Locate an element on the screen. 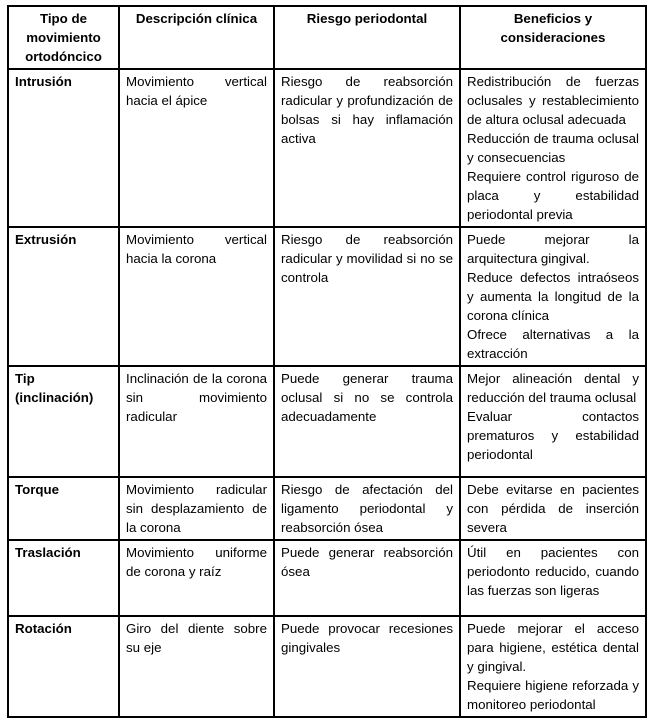  column-header-descripcion-clinica: Descripción clínica is located at coordinates (196, 37).